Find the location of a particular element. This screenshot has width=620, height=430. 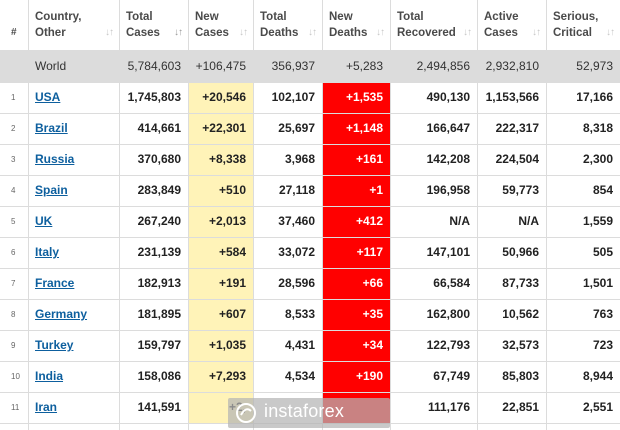

country-link: Brazil is located at coordinates (51, 128).